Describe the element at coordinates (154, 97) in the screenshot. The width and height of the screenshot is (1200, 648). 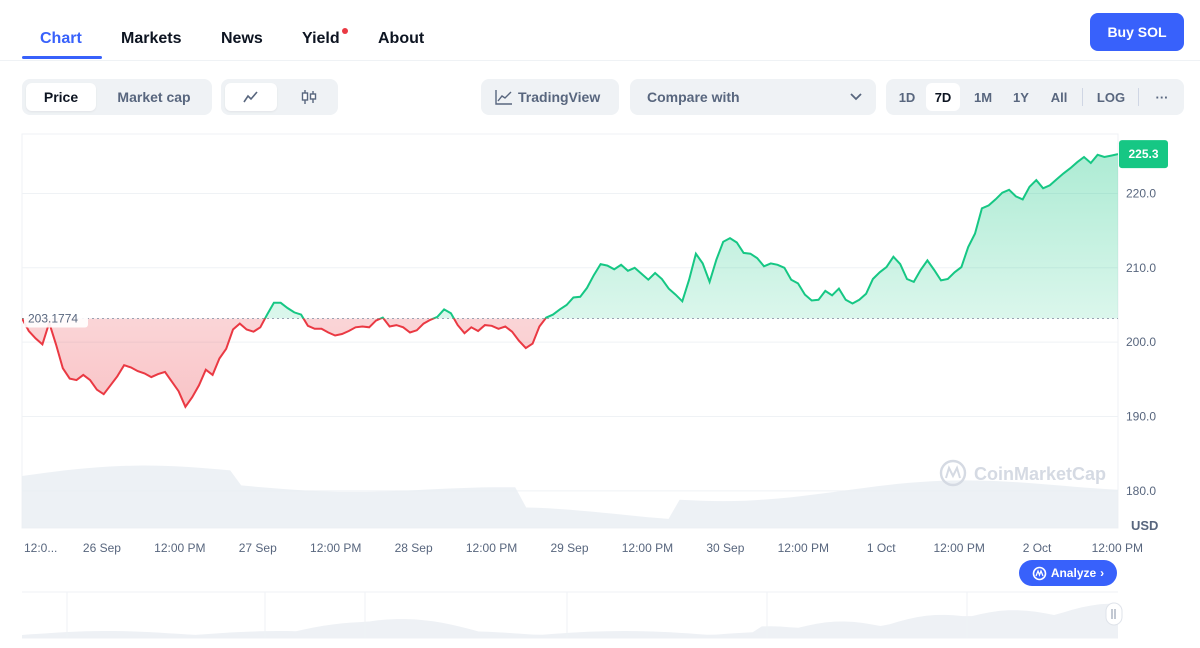
I see `market-cap-toggle: Market cap` at that location.